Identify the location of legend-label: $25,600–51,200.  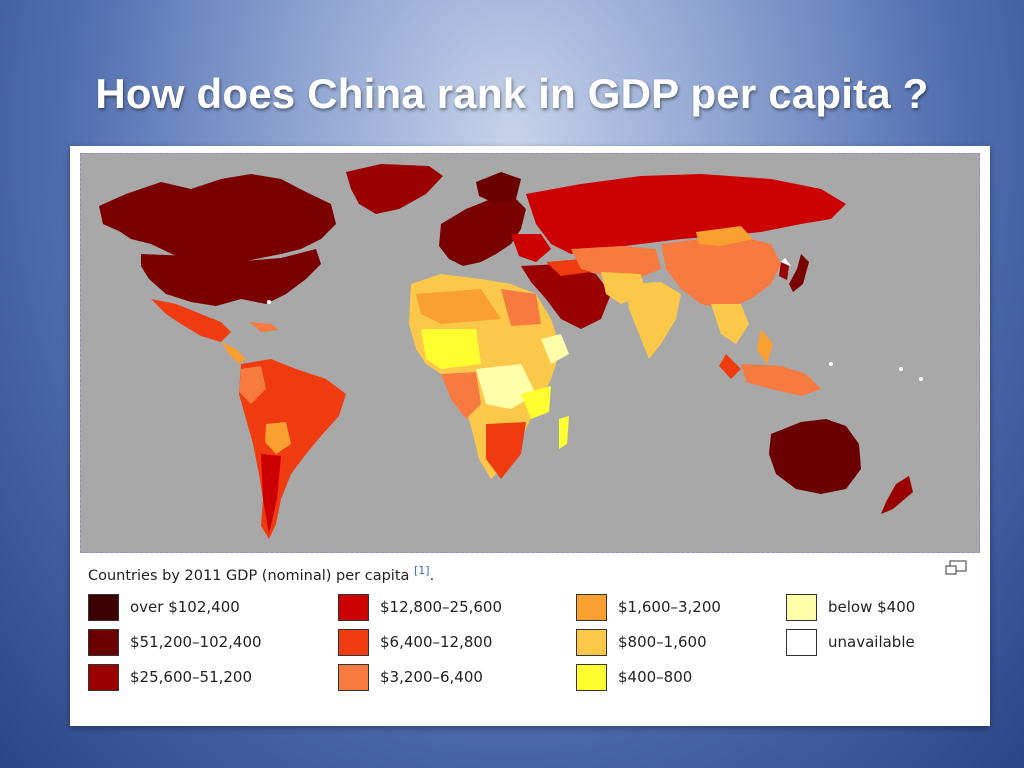
(191, 677).